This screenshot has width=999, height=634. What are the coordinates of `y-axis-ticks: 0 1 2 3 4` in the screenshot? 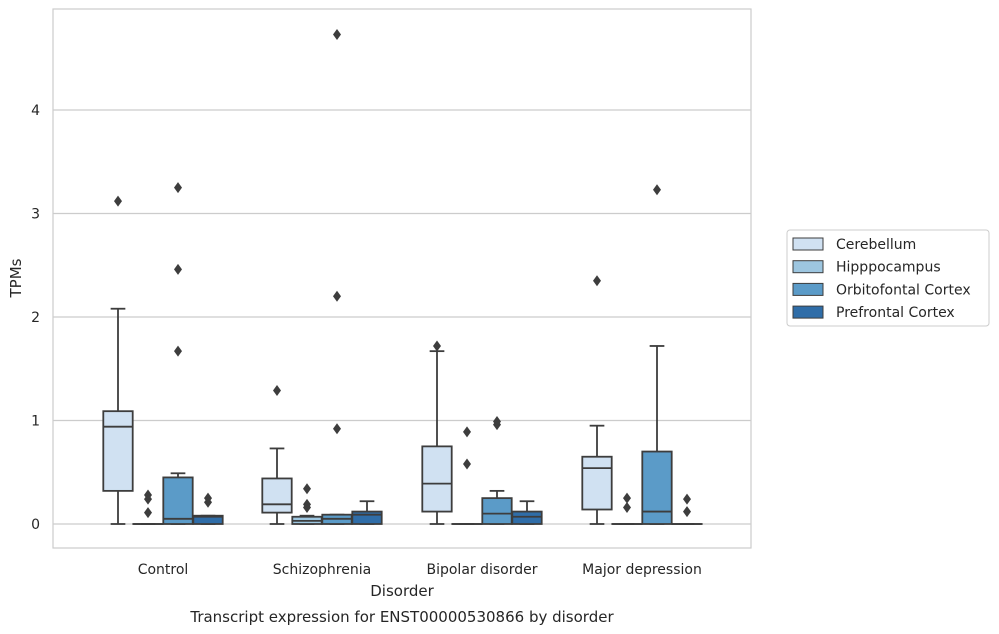 It's located at (35, 318).